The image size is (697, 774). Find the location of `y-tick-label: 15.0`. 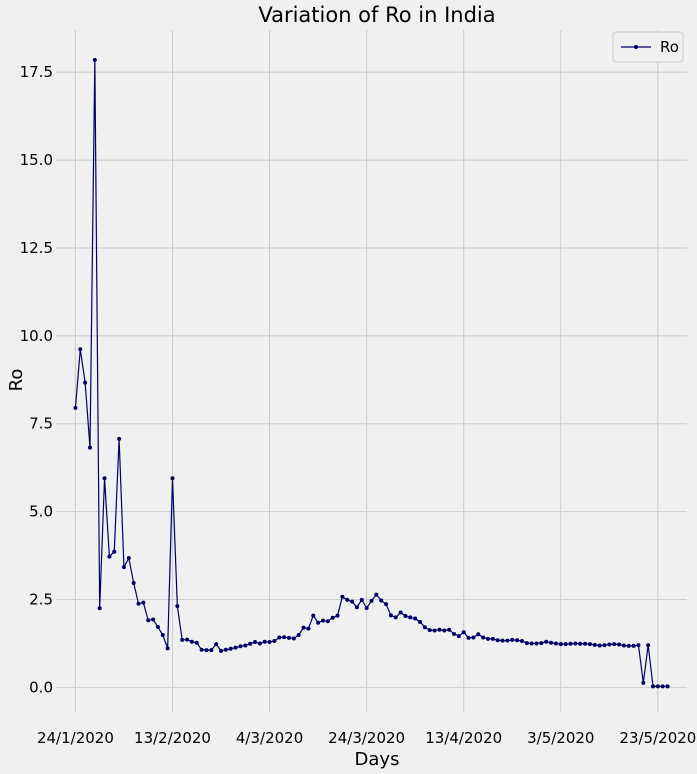

y-tick-label: 15.0 is located at coordinates (36, 160).